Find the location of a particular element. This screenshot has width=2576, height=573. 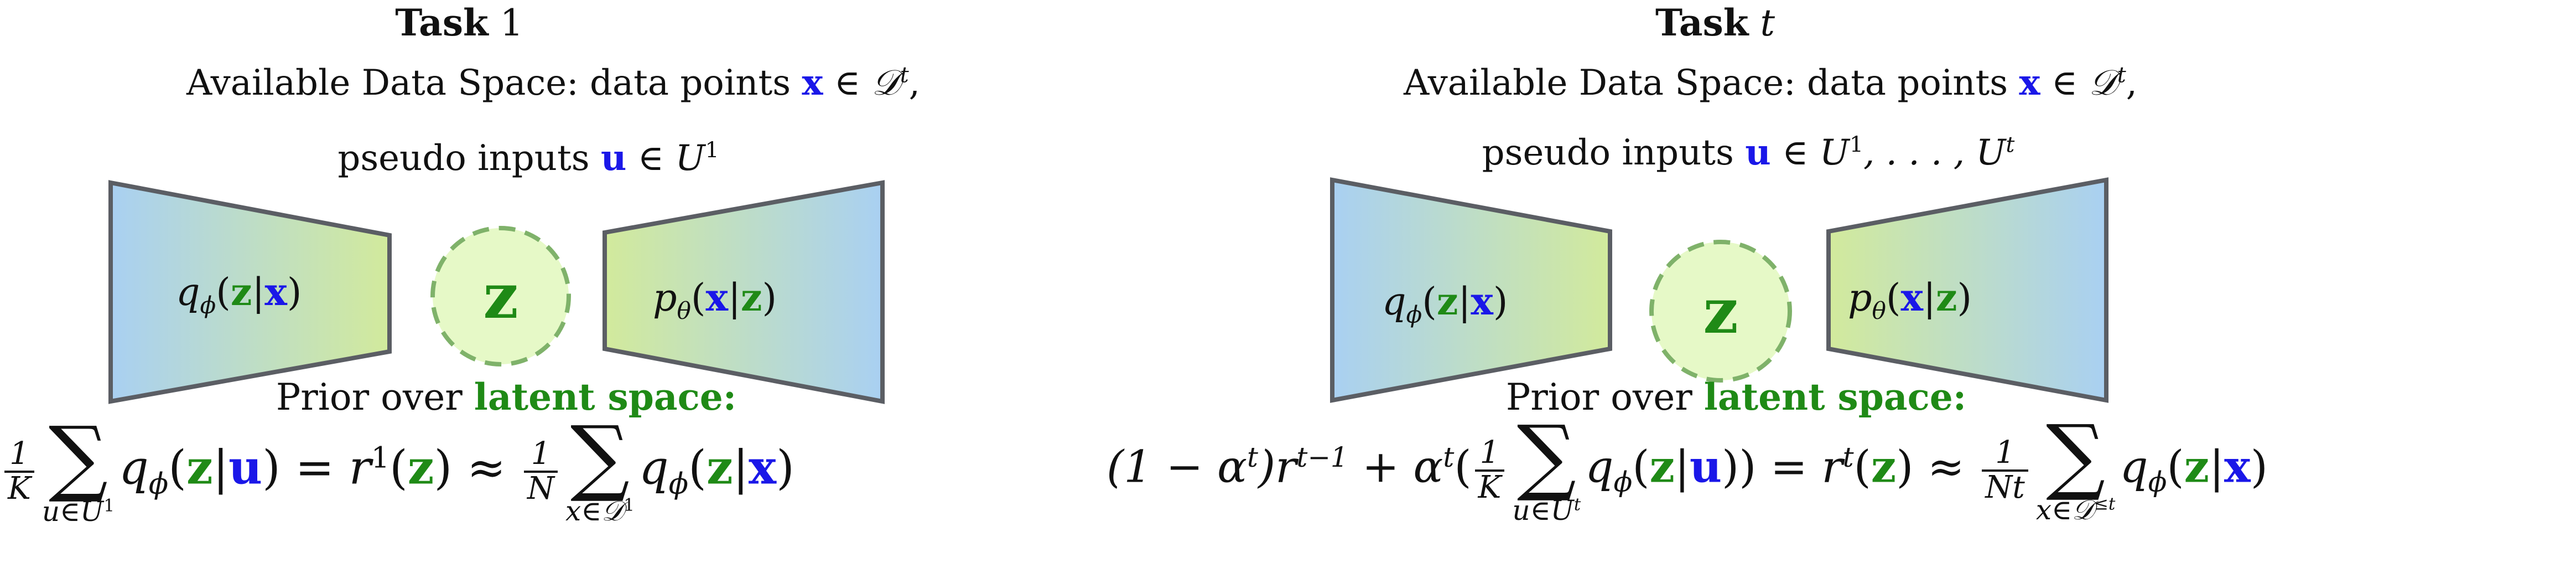

eq-r-z: z is located at coordinates (420, 467).